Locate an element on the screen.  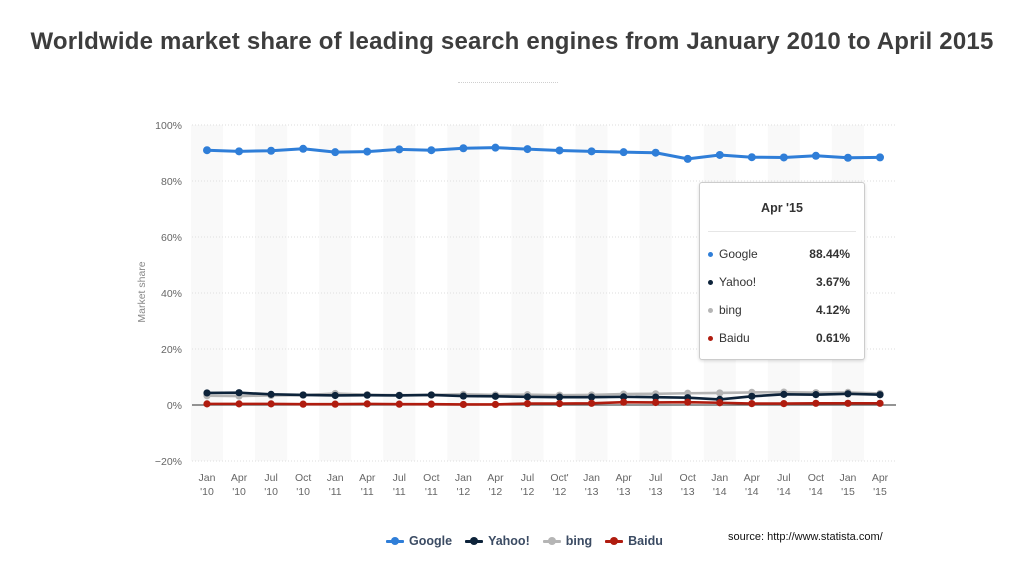
legend-item-yahoo: Yahoo! is located at coordinates (497, 541).